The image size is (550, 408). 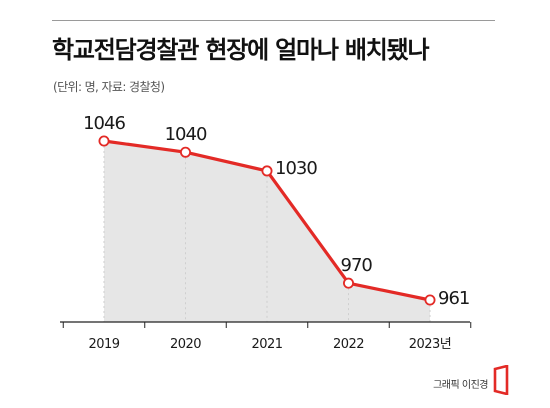 I want to click on data-label: 1030, so click(x=296, y=168).